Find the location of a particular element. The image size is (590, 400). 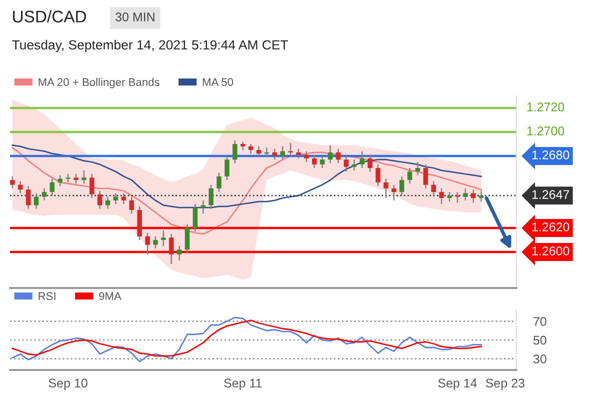

chart-subtitle: Tuesday, September 14, 2021 5:19:44 AM CET is located at coordinates (150, 46).